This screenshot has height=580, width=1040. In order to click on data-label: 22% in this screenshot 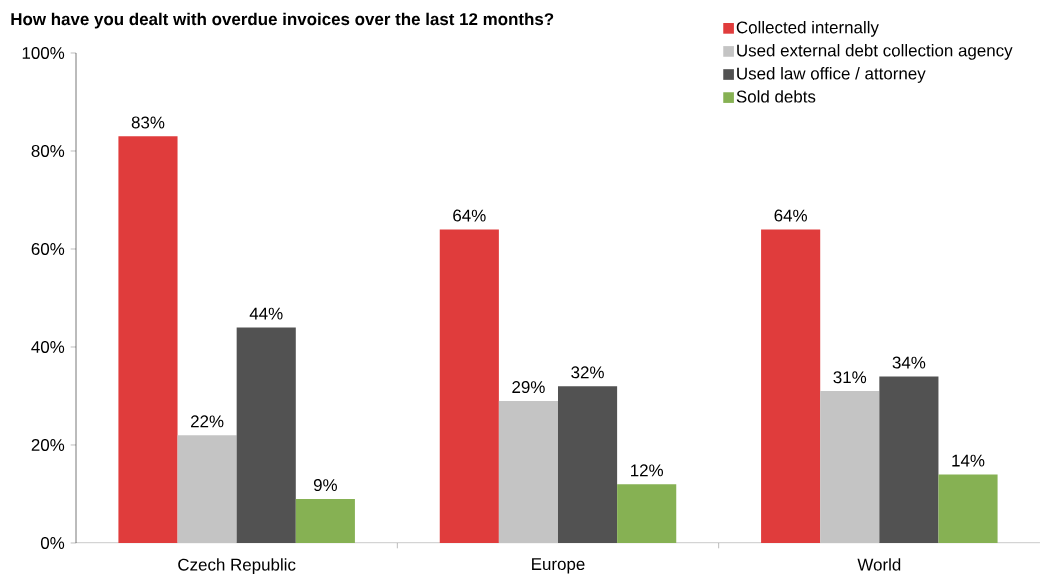, I will do `click(207, 421)`.